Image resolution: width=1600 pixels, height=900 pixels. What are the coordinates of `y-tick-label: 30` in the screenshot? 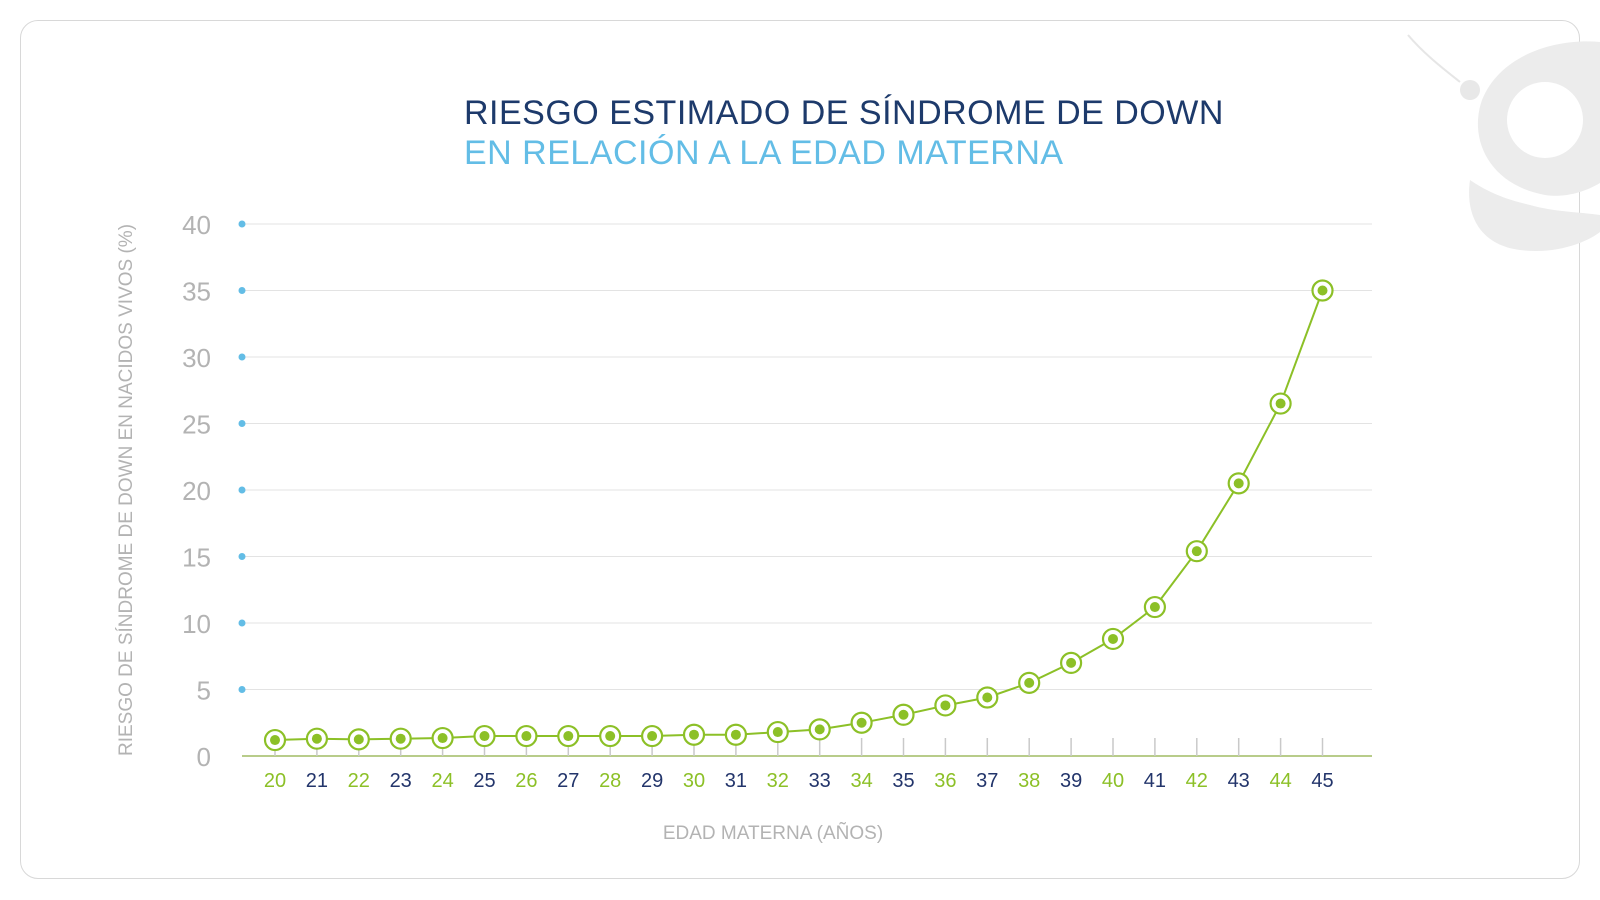 It's located at (196, 358).